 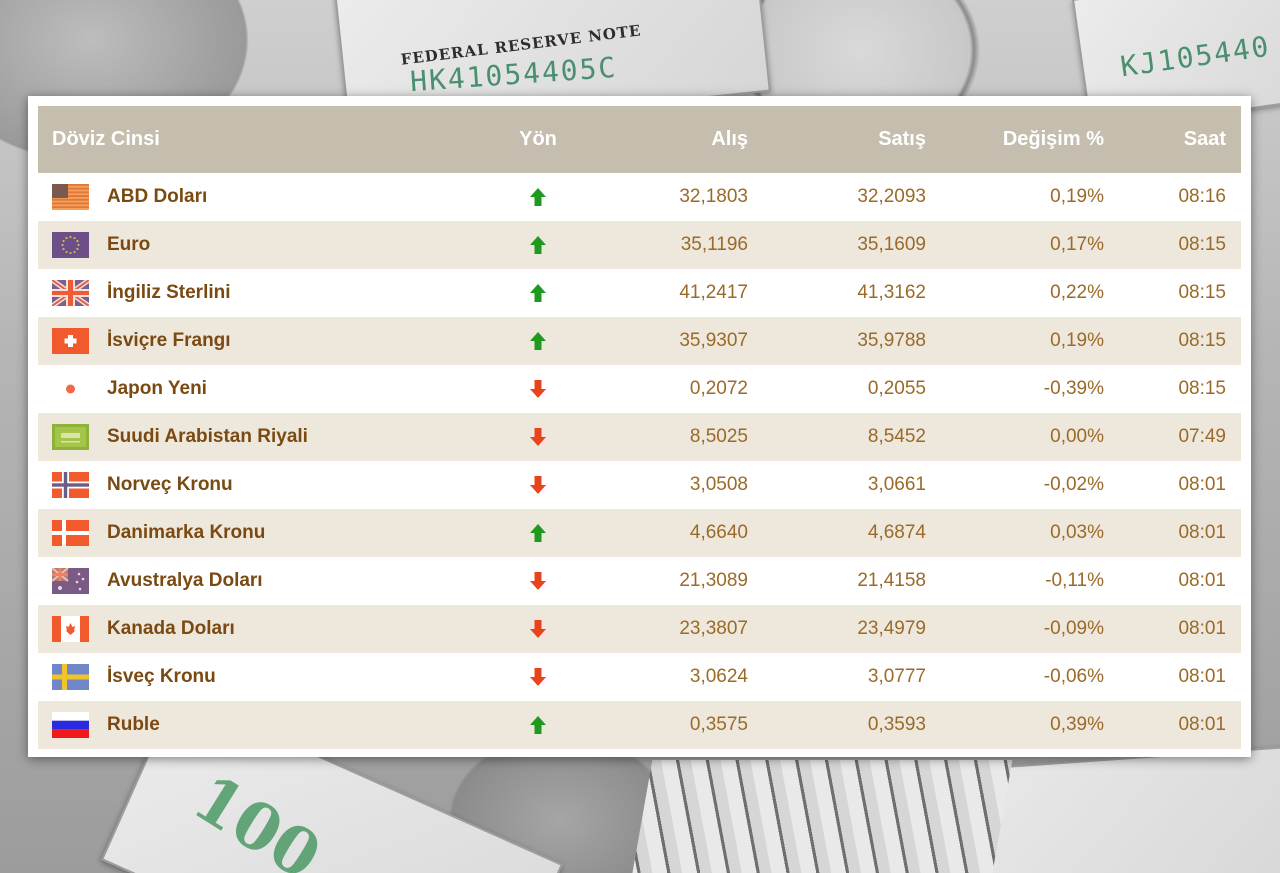 What do you see at coordinates (268, 197) in the screenshot?
I see `currency-cell: ABD Doları` at bounding box center [268, 197].